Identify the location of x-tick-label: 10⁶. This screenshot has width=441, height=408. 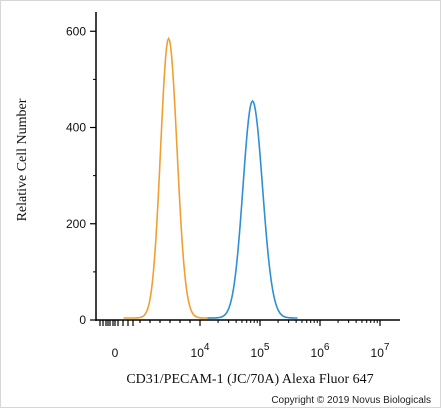
(320, 351).